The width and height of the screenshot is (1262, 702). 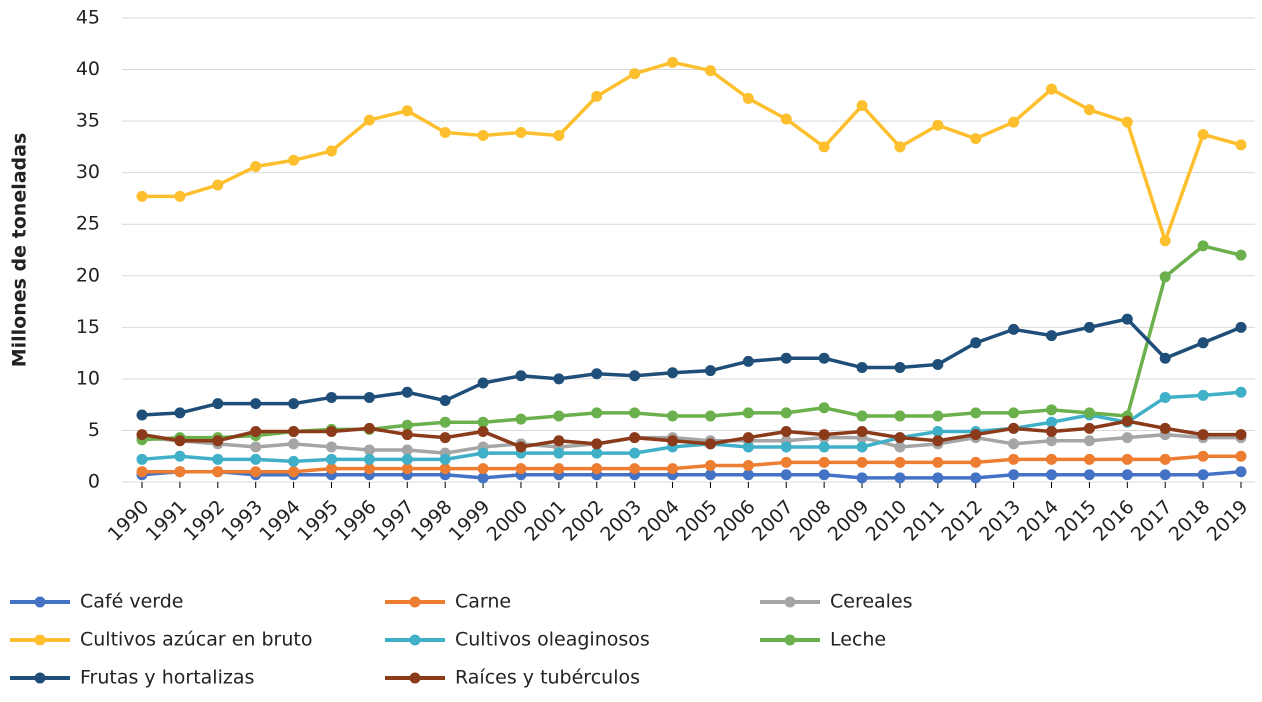 I want to click on x-tick-label: 1995, so click(x=318, y=521).